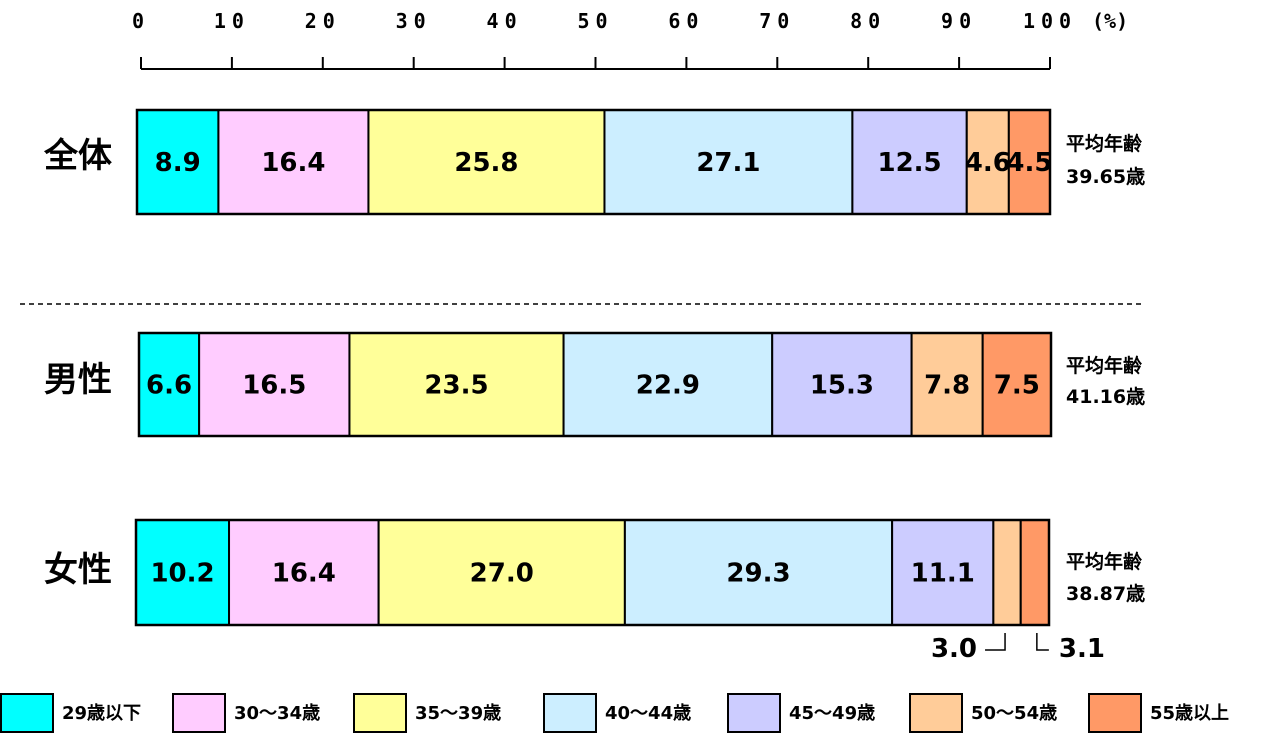 This screenshot has height=739, width=1261. I want to click on legend-item: 55歳以上, so click(1158, 713).